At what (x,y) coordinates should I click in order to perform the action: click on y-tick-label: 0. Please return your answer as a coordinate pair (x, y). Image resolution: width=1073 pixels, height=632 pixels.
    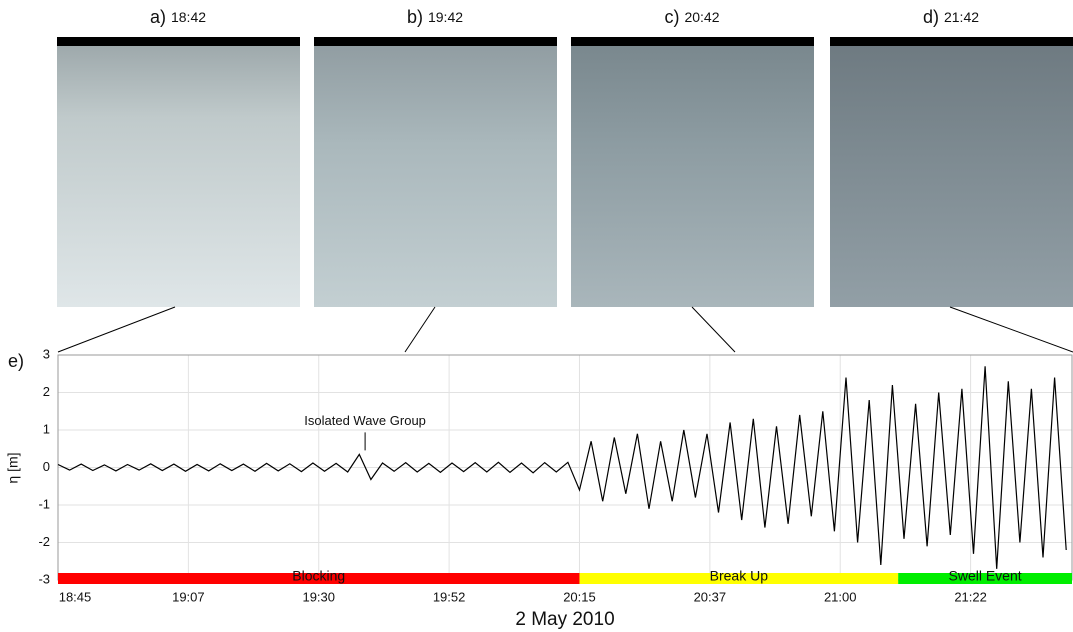
    Looking at the image, I should click on (46, 466).